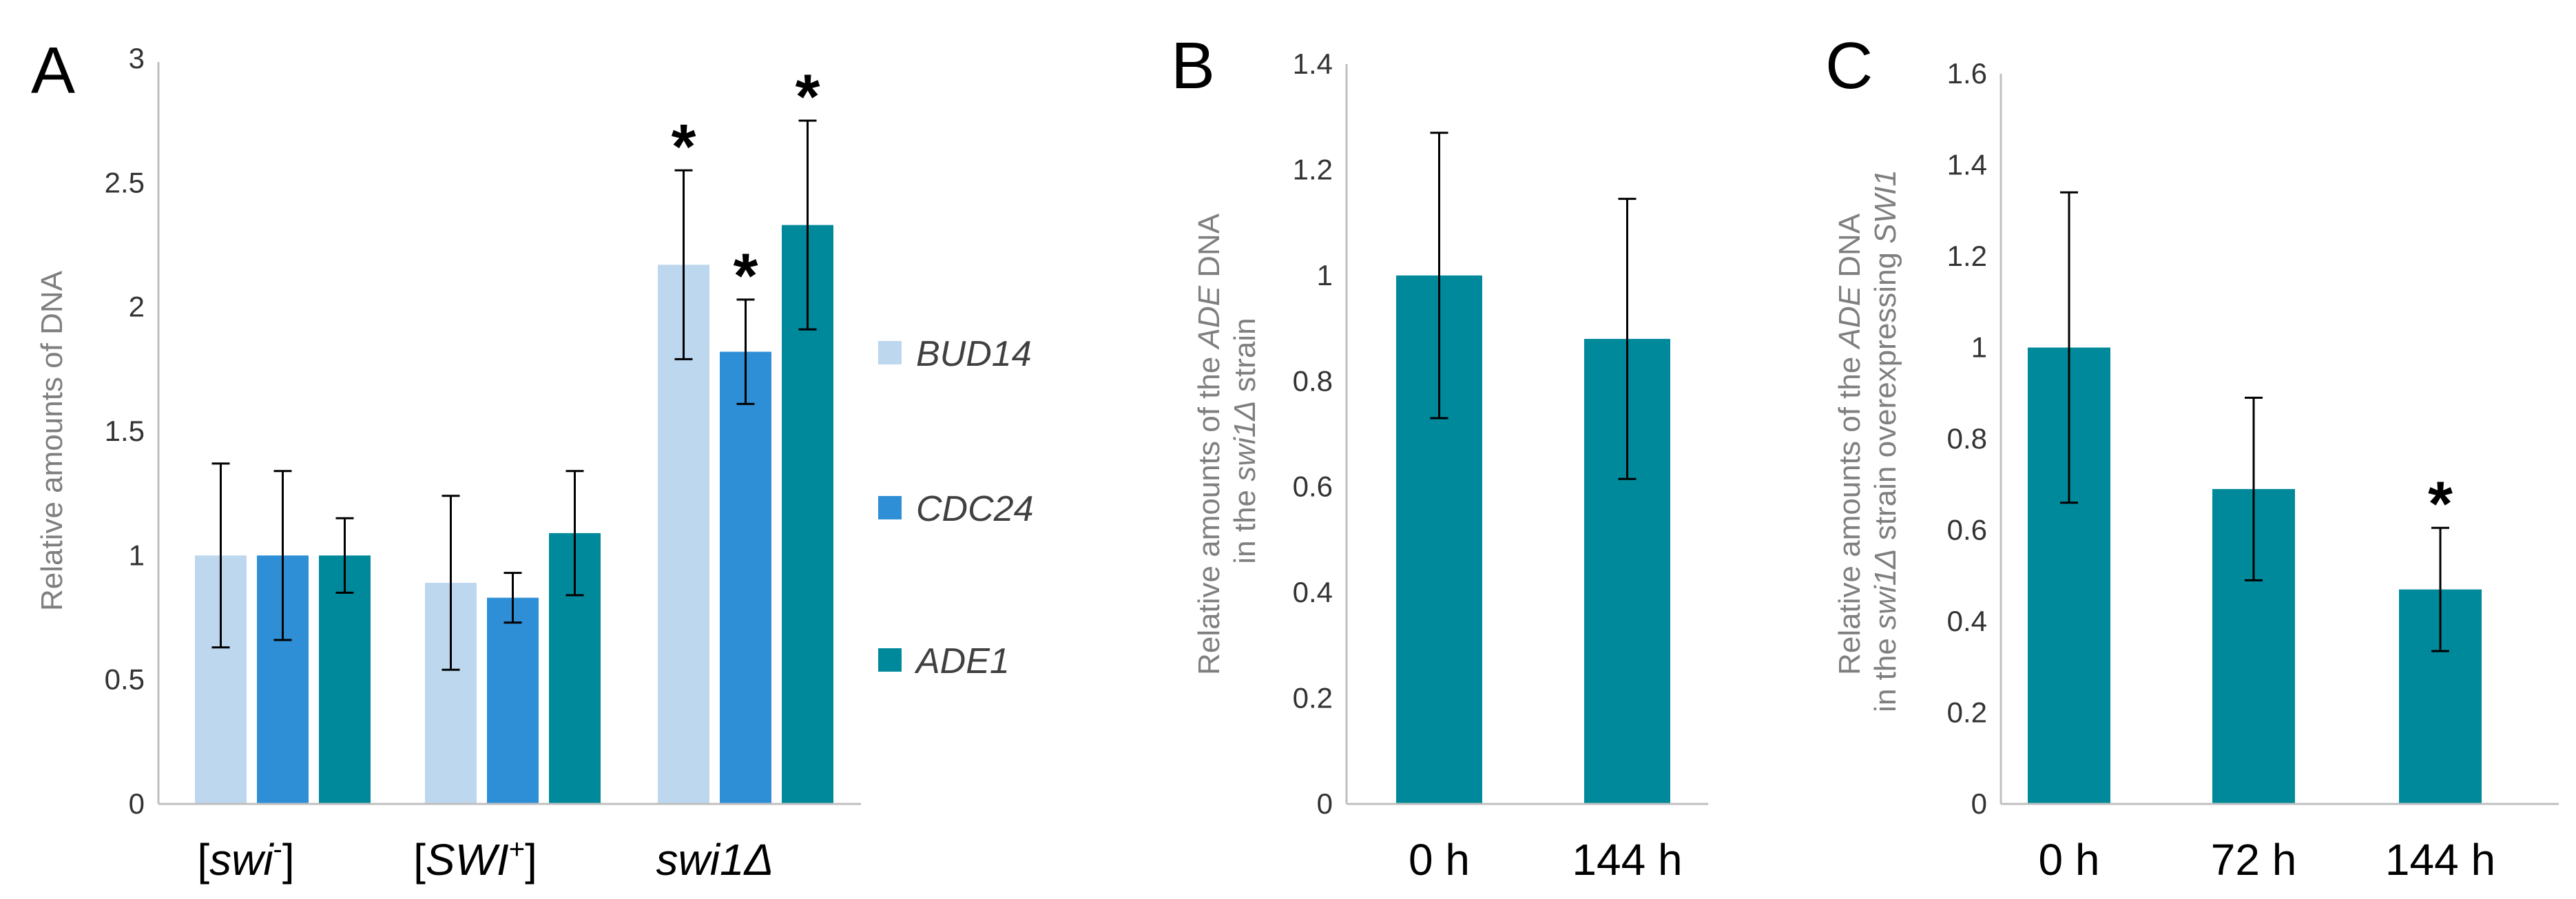  What do you see at coordinates (1193, 66) in the screenshot?
I see `panel-letter-b: B` at bounding box center [1193, 66].